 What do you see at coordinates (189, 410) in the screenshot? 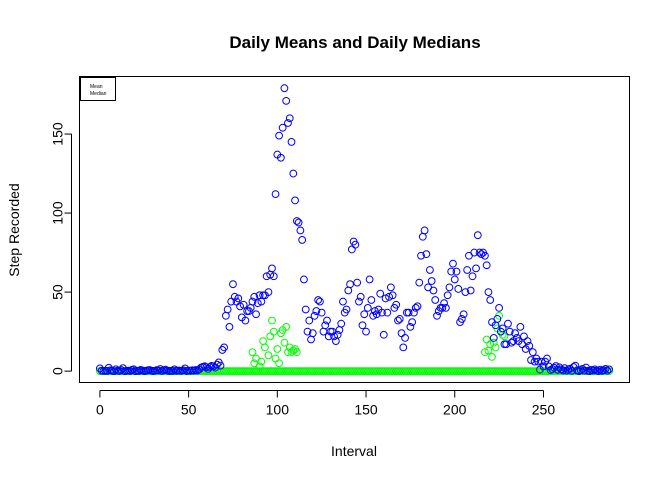
I see `x-tick-label: 50` at bounding box center [189, 410].